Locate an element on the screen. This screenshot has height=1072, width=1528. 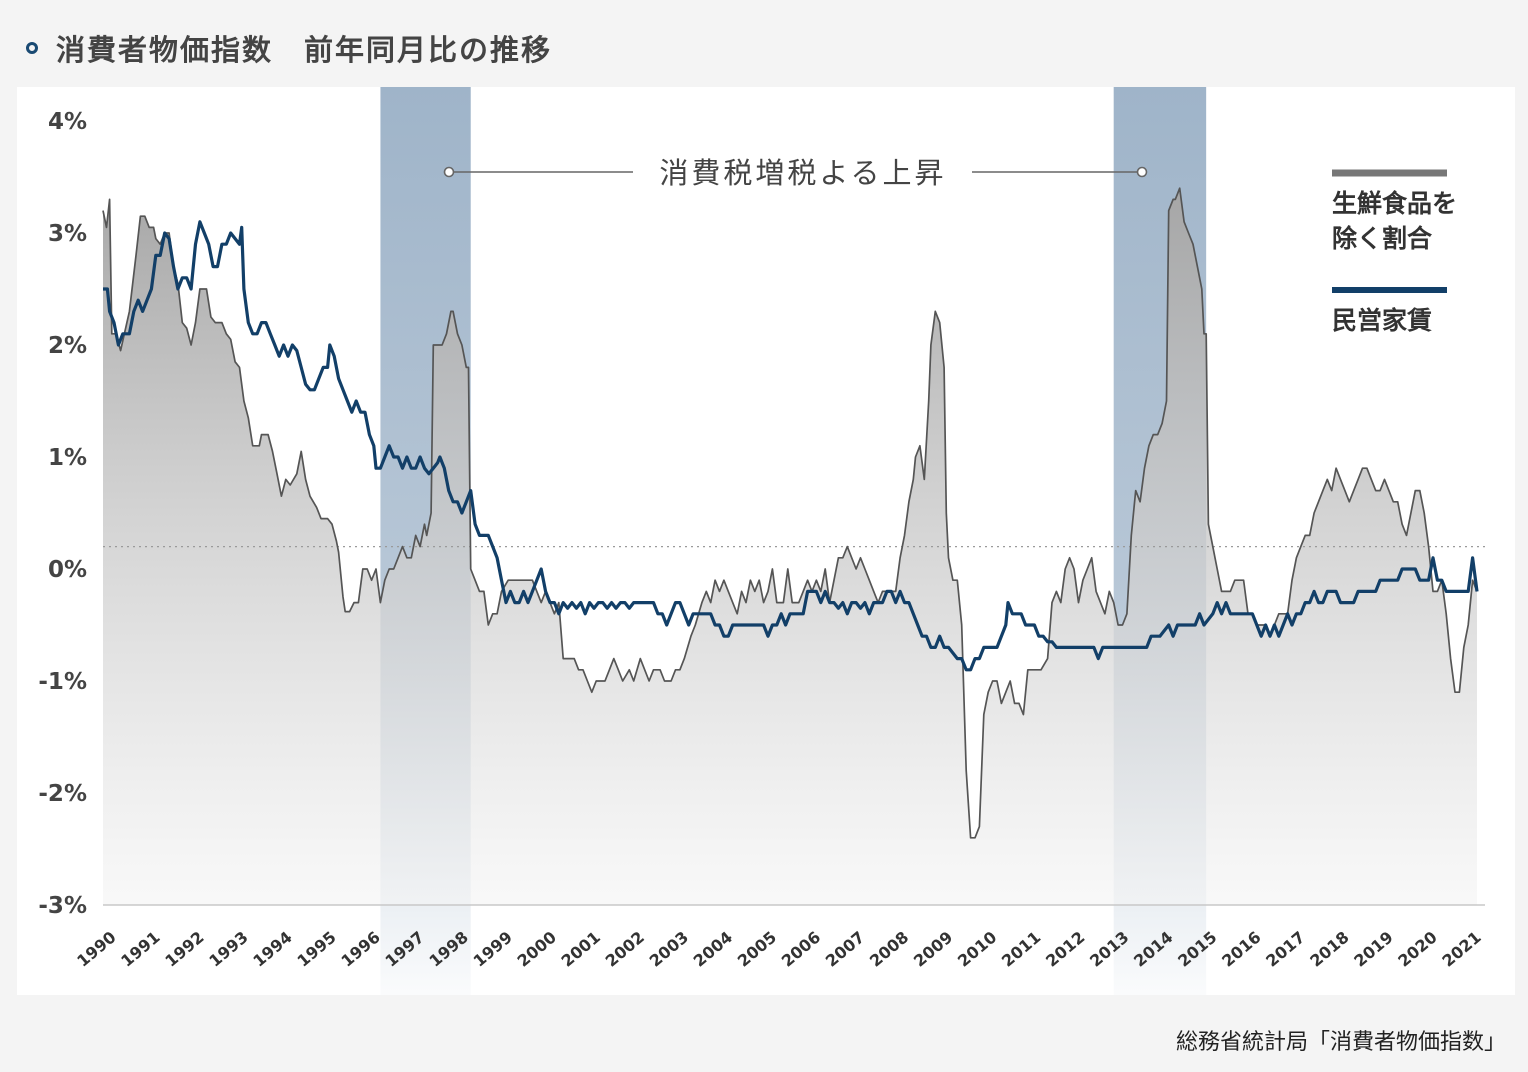
x-tick-label: 1991 is located at coordinates (140, 949).